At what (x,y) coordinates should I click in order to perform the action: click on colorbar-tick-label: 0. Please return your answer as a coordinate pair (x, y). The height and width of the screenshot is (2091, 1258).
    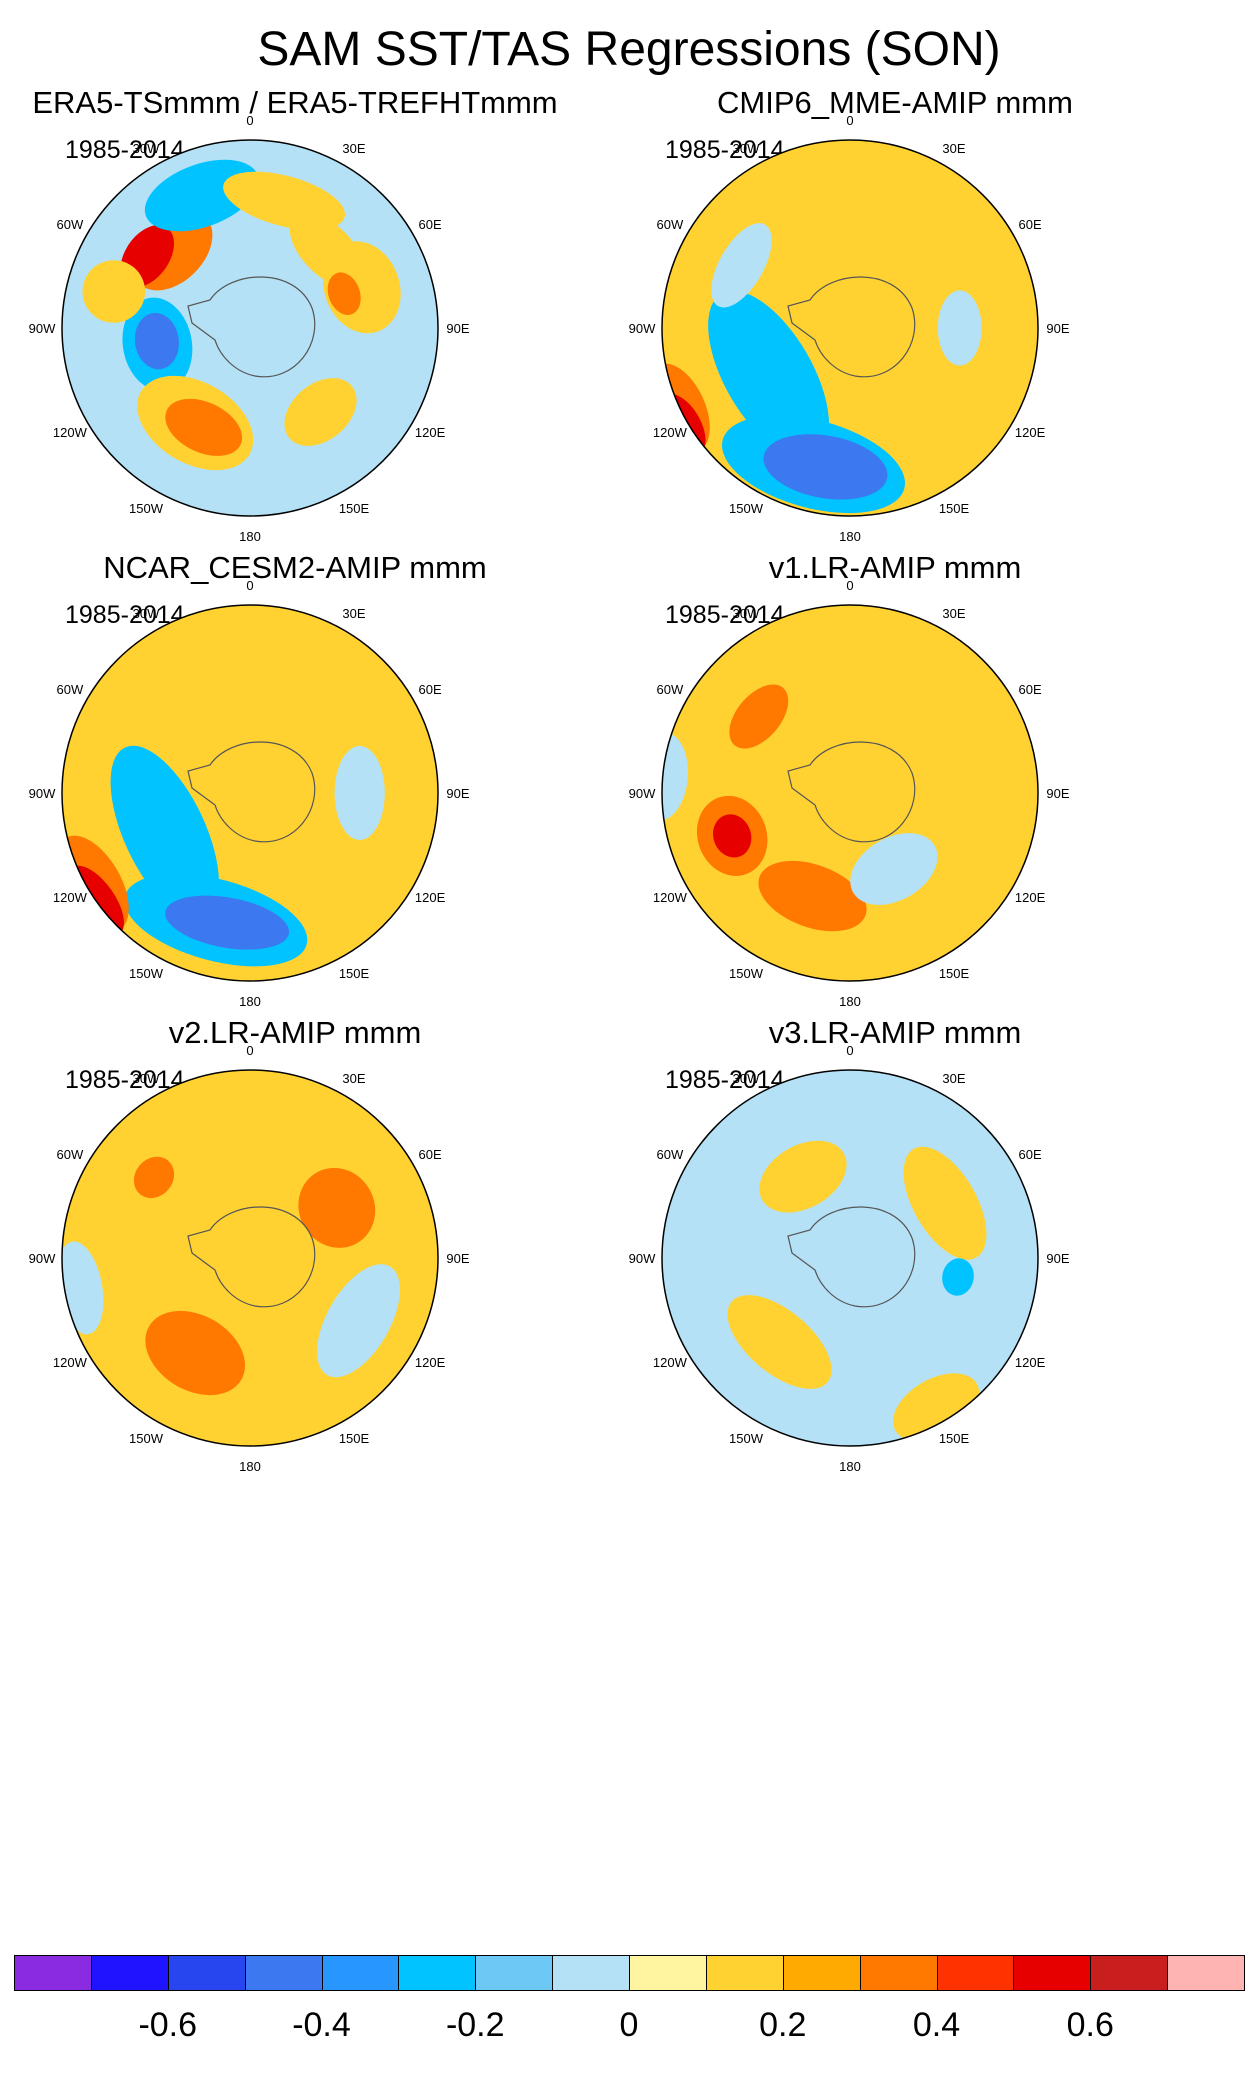
    Looking at the image, I should click on (629, 2025).